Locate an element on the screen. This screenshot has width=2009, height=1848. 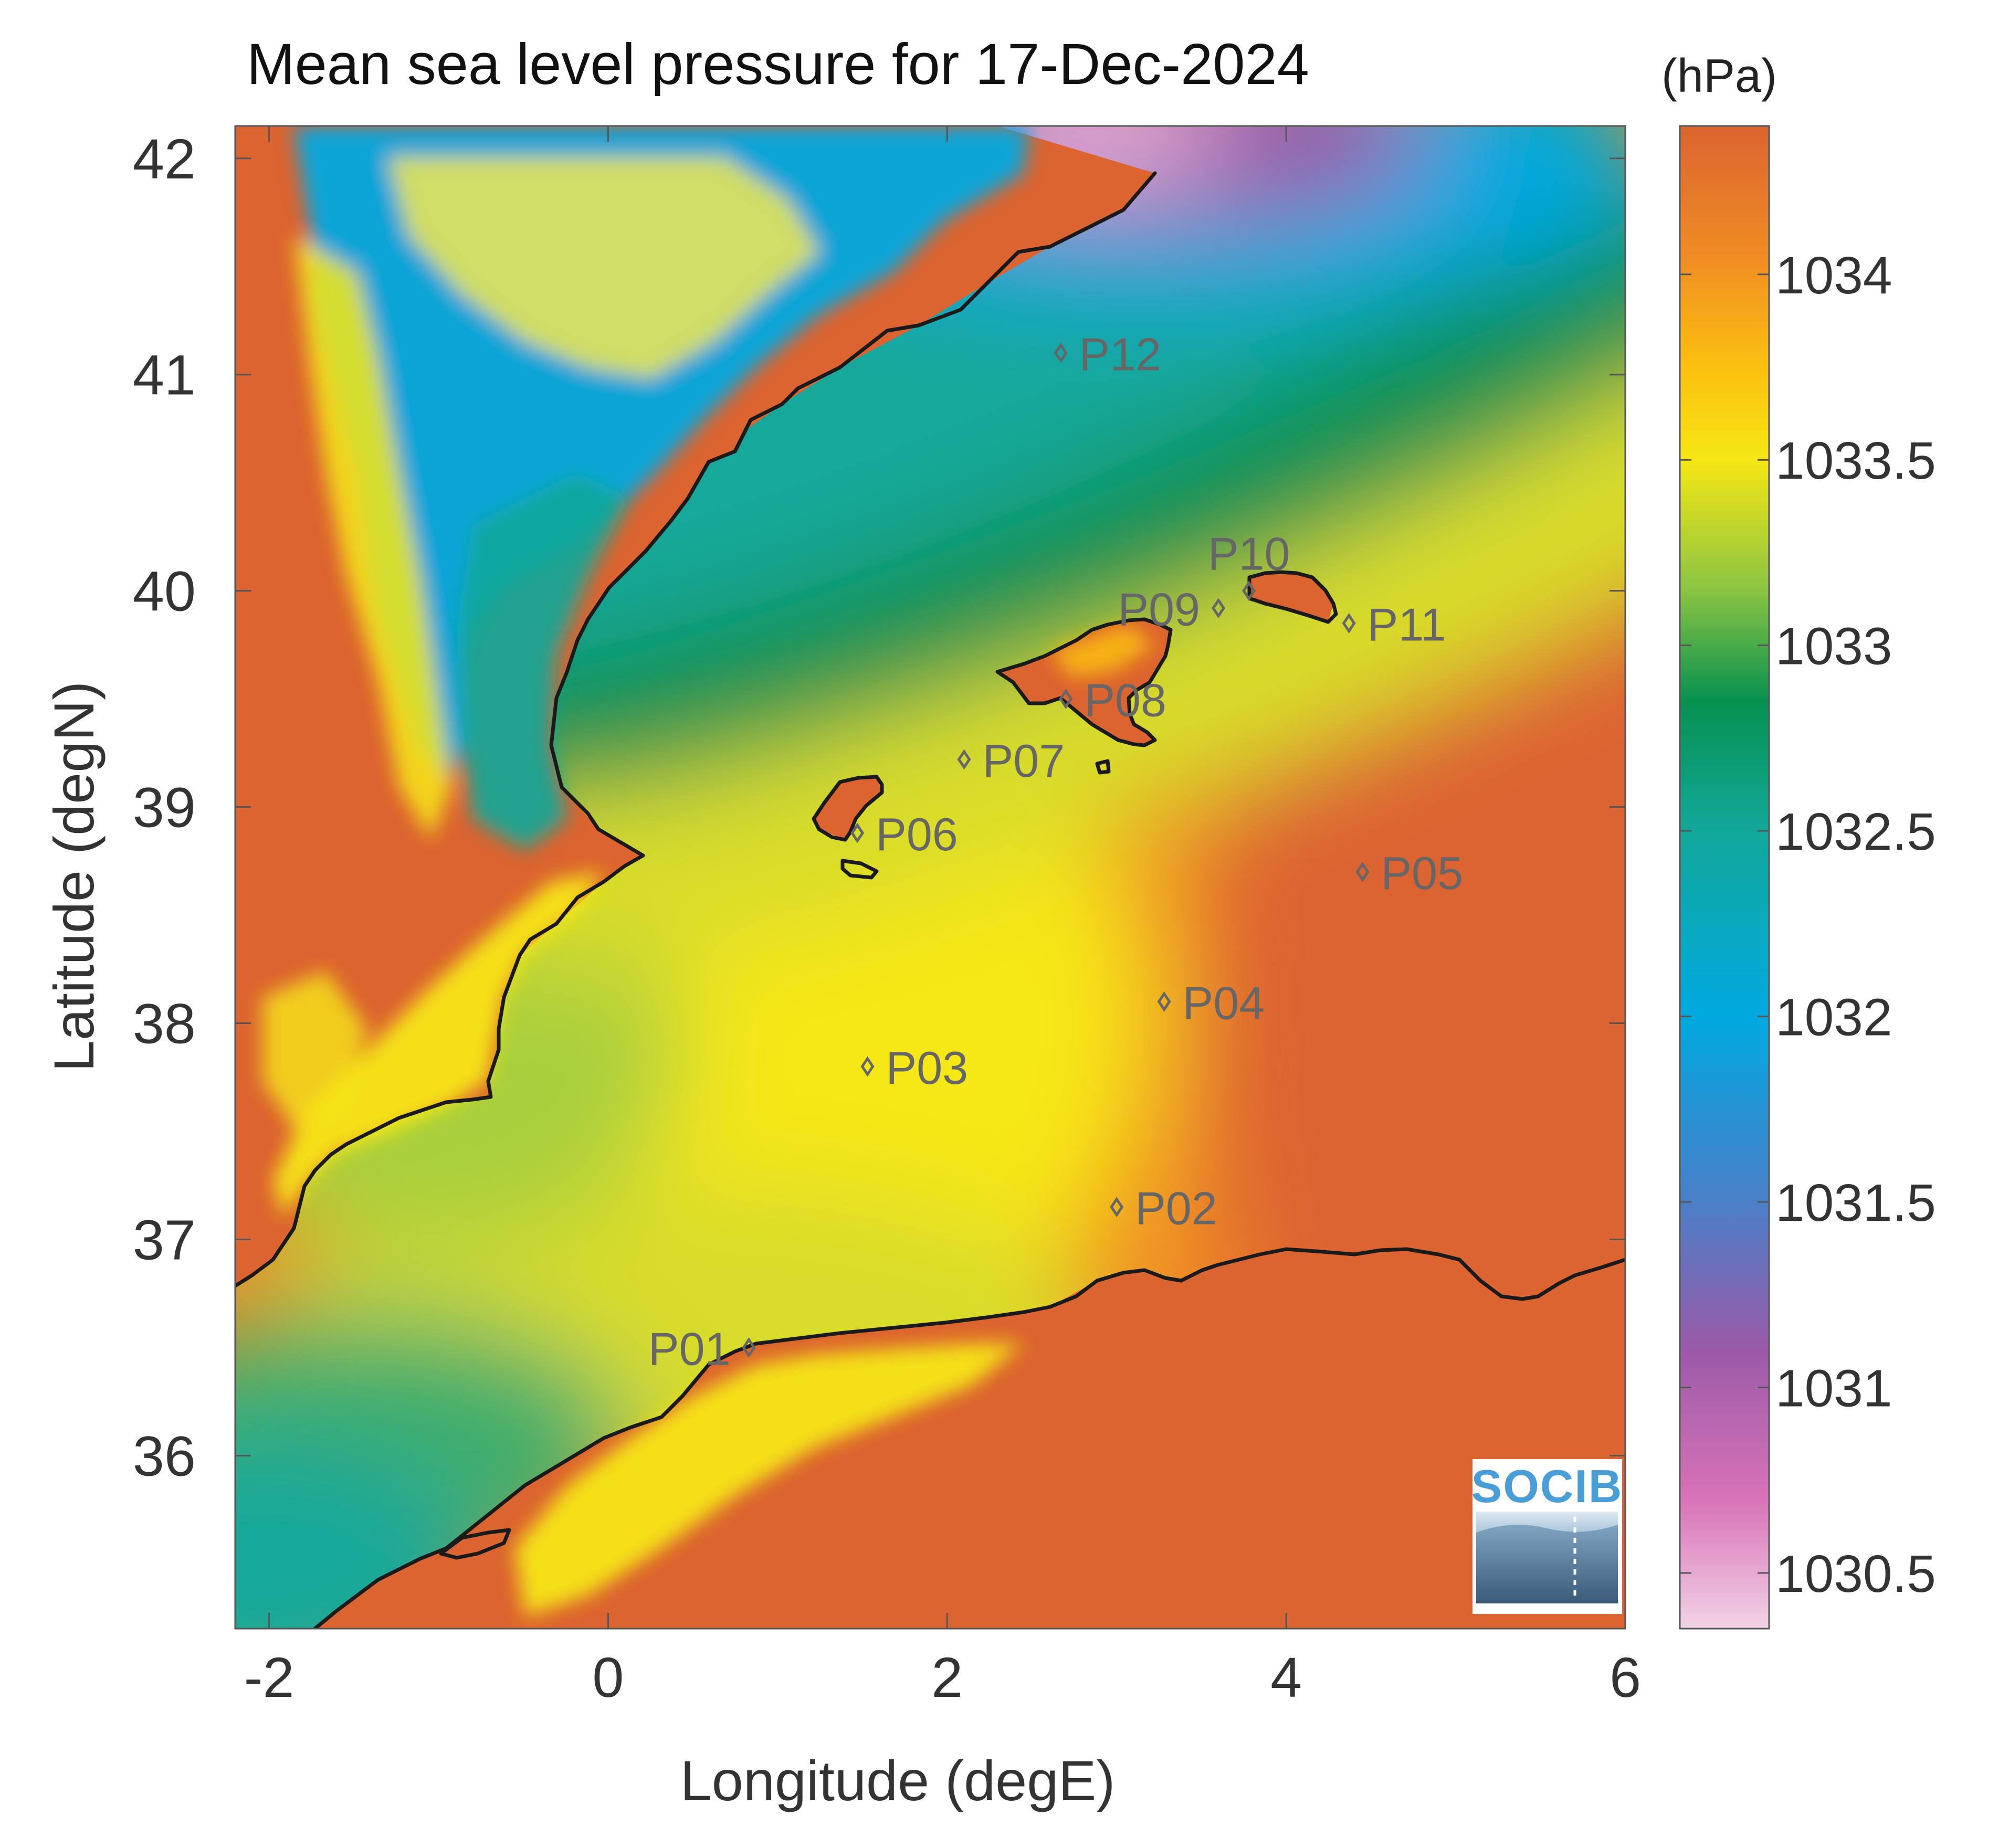
murcia-coast-yellow is located at coordinates (439, 1044).